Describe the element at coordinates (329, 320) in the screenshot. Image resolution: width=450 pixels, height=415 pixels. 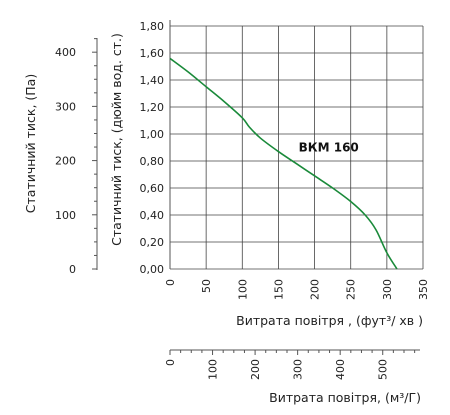
I see `x-axis-title: Витрата повітря , (фут³/ хв )` at that location.